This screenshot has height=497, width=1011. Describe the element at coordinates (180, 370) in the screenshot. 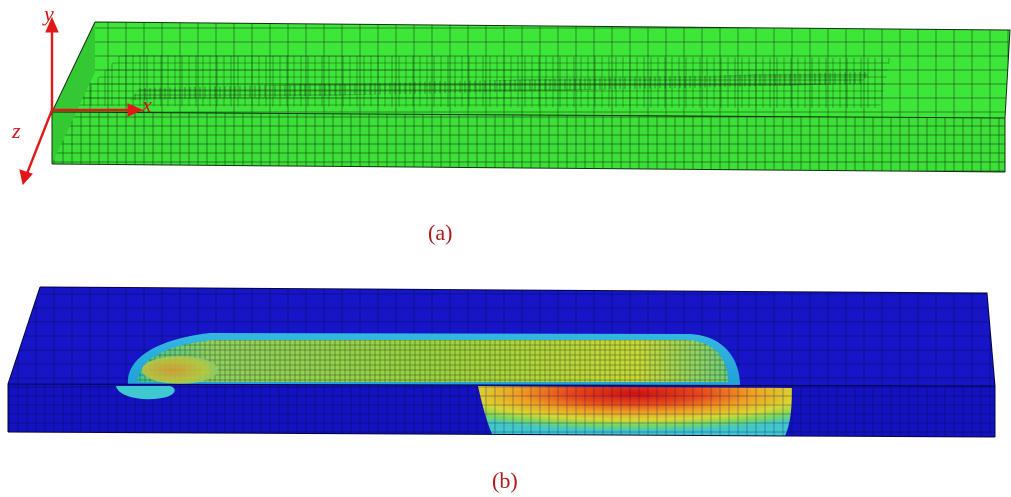

I see `left-heat-spot` at that location.